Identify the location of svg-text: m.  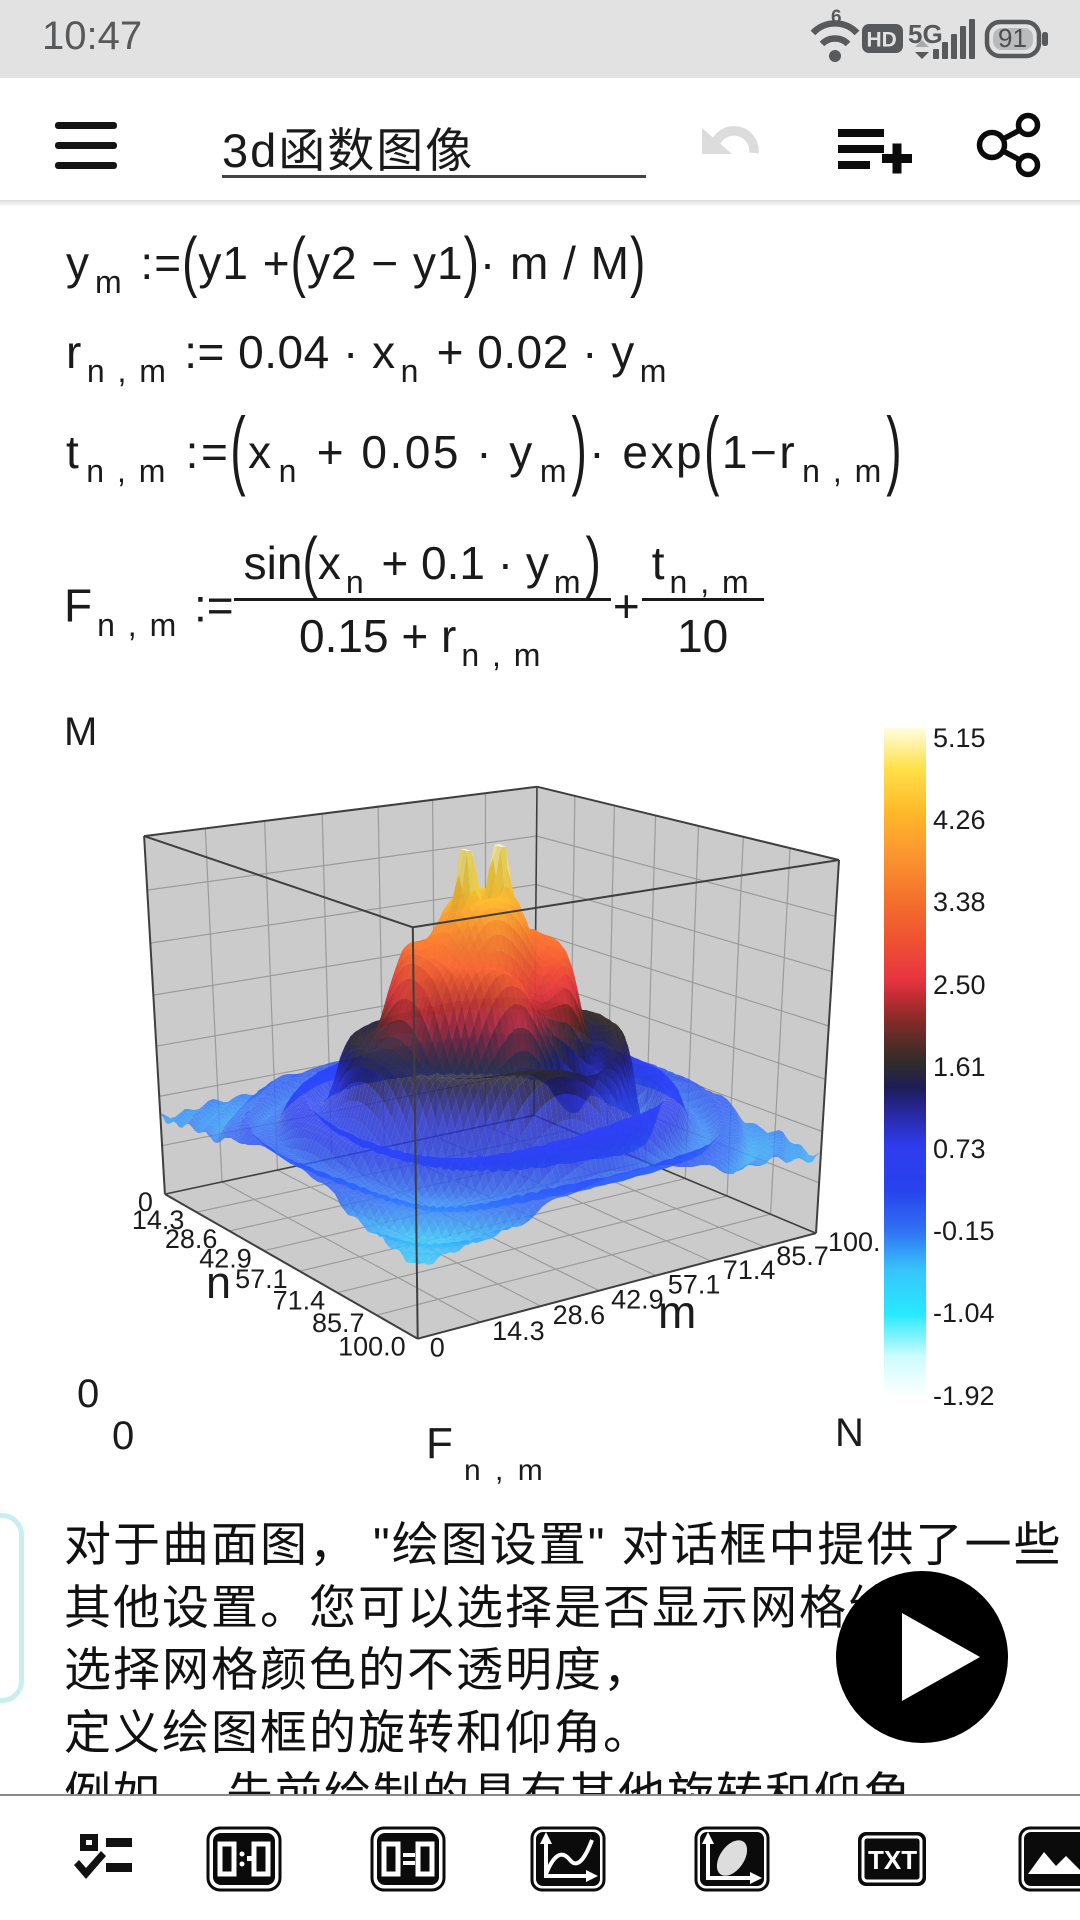
(677, 1312).